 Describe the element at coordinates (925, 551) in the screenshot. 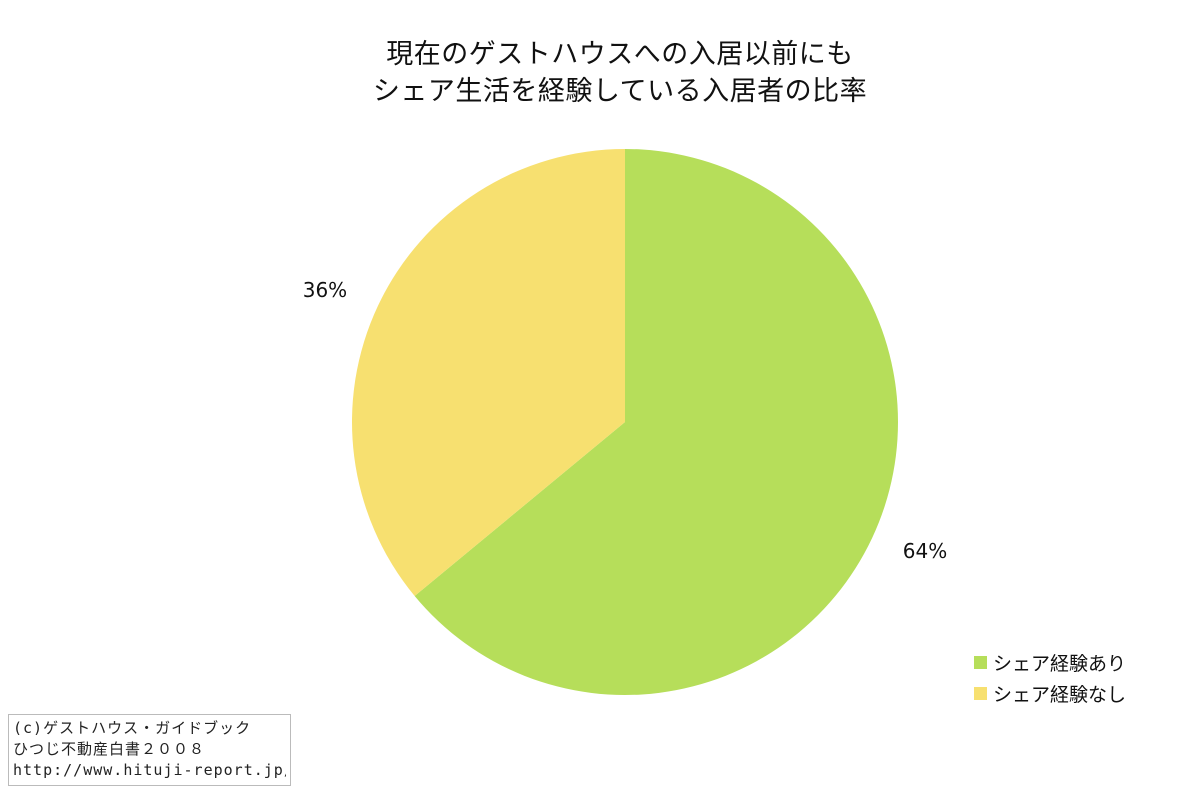

I see `slice-label-experienced: 64%` at that location.